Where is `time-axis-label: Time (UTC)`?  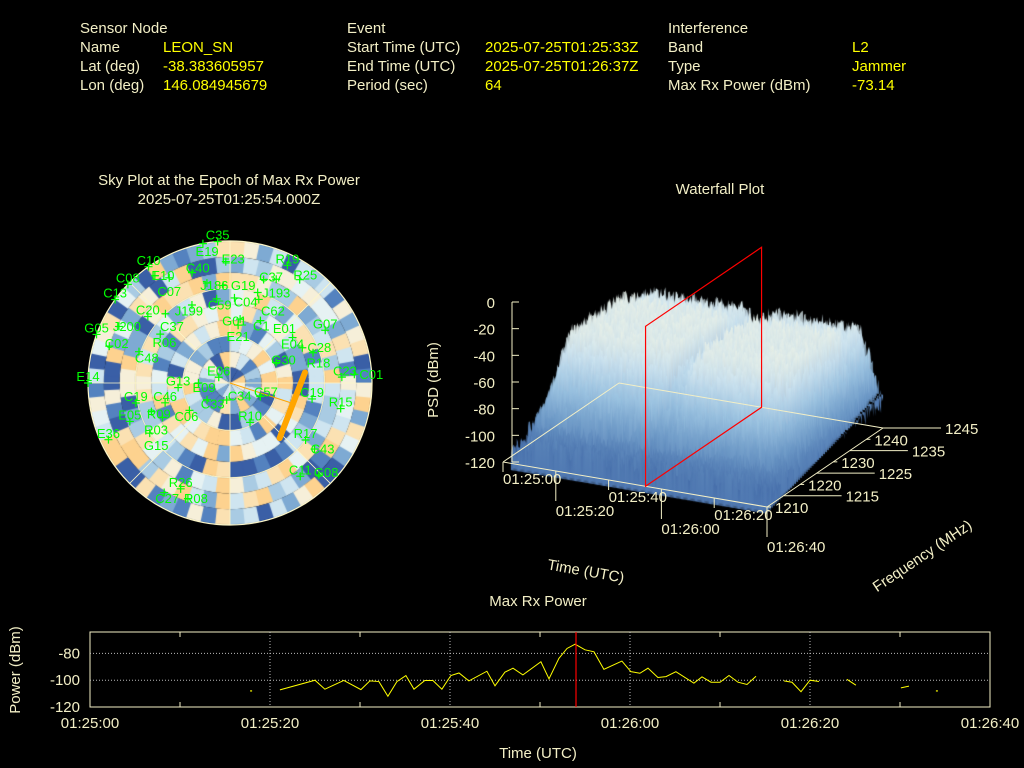
time-axis-label: Time (UTC) is located at coordinates (586, 571).